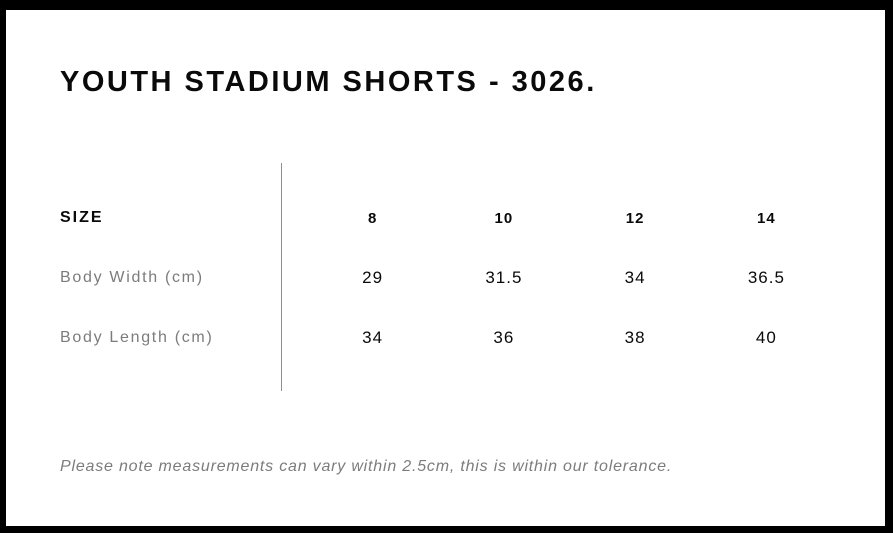  I want to click on body-width-value: 31.5, so click(504, 277).